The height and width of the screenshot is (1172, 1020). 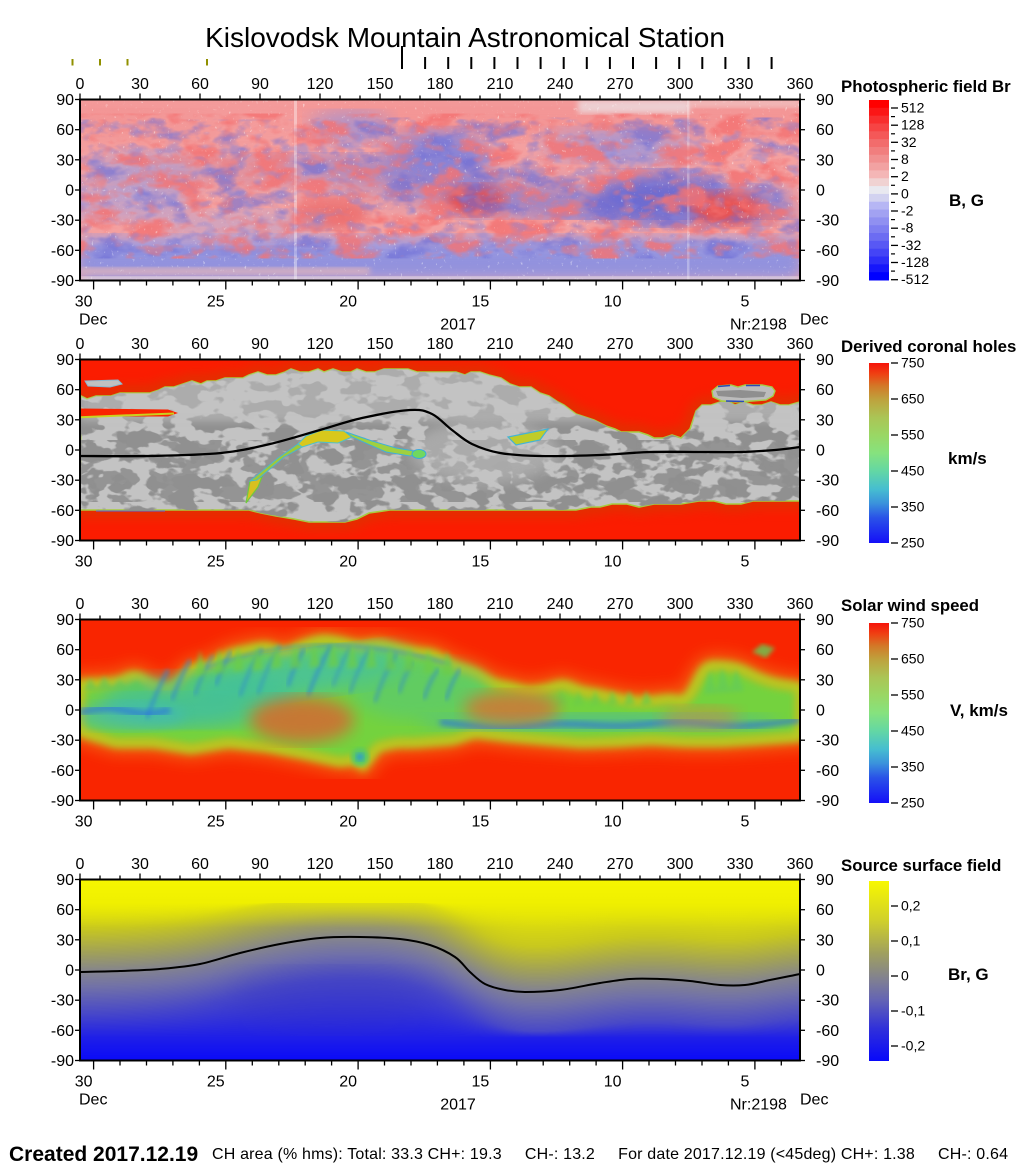 I want to click on svg-text: 128, so click(x=913, y=125).